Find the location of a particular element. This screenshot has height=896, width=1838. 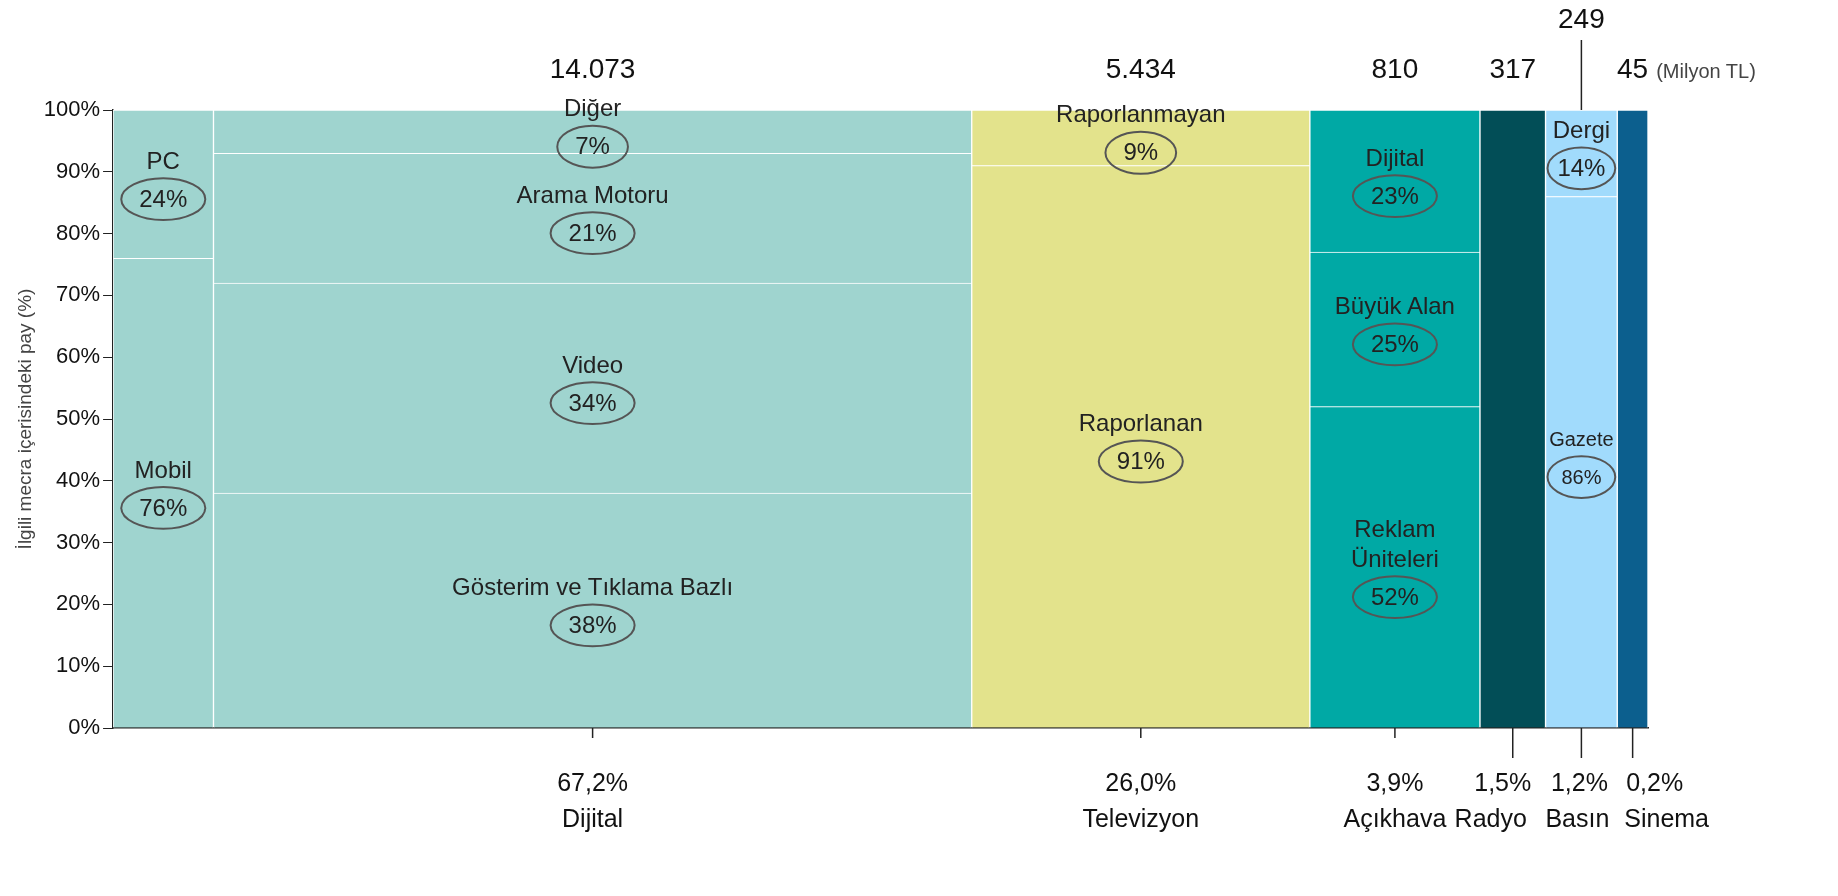

text: 1,5% is located at coordinates (1503, 781).